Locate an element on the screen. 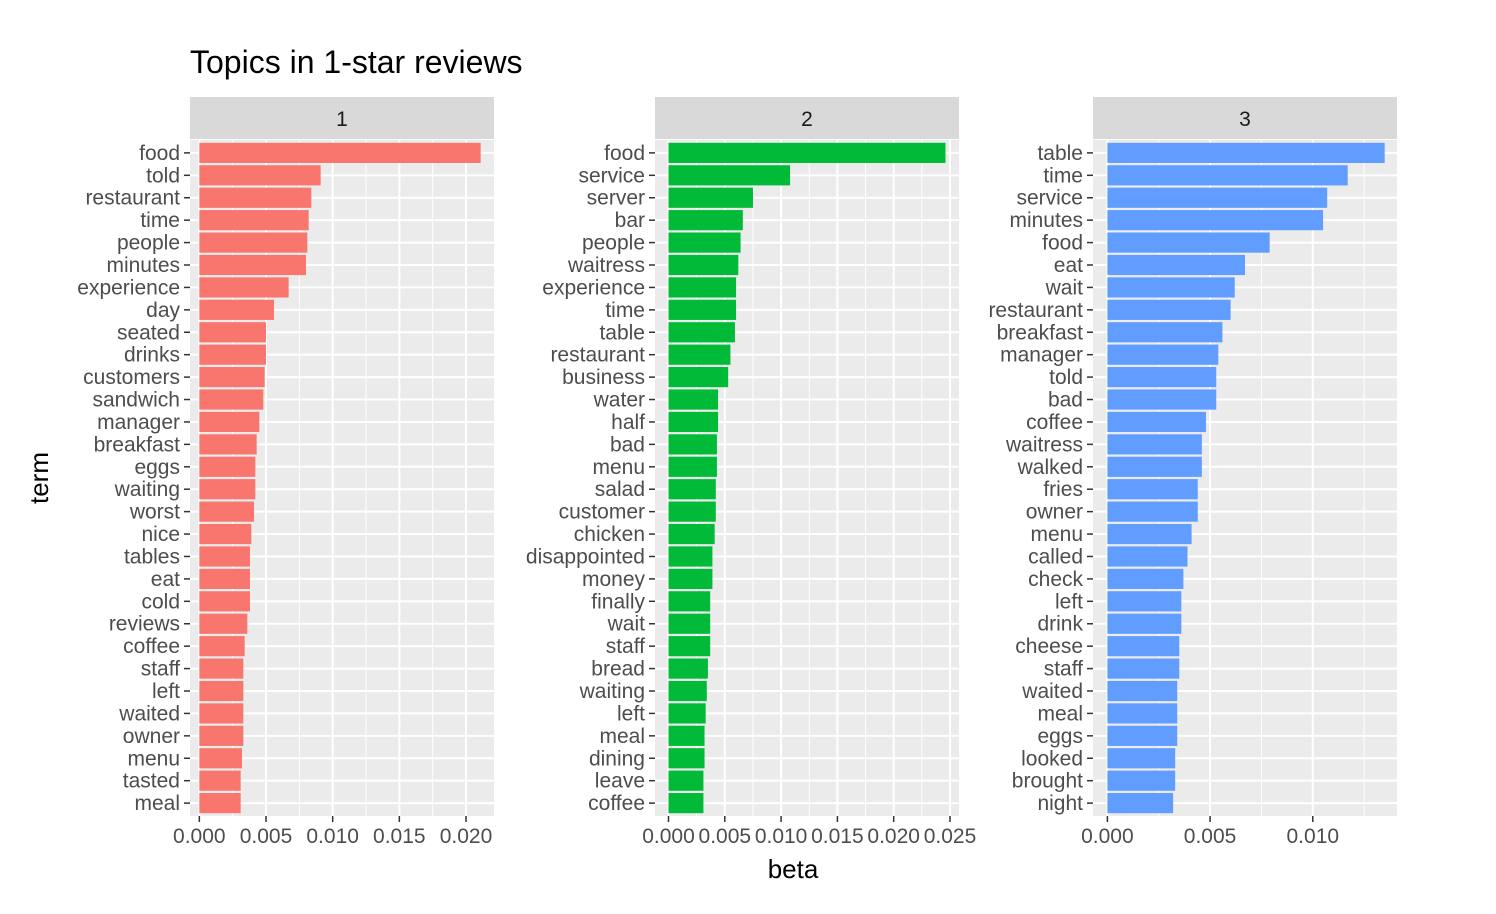 The height and width of the screenshot is (914, 1496). y-tick-label: finally is located at coordinates (618, 601).